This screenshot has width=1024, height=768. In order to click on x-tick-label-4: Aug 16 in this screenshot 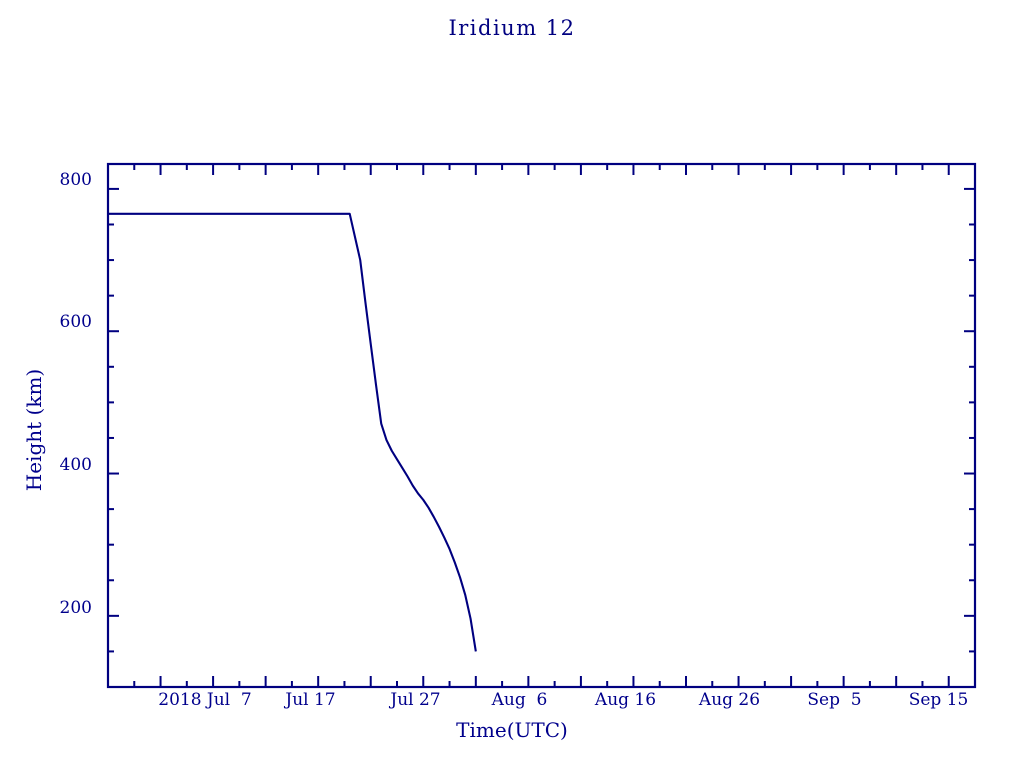, I will do `click(625, 700)`.